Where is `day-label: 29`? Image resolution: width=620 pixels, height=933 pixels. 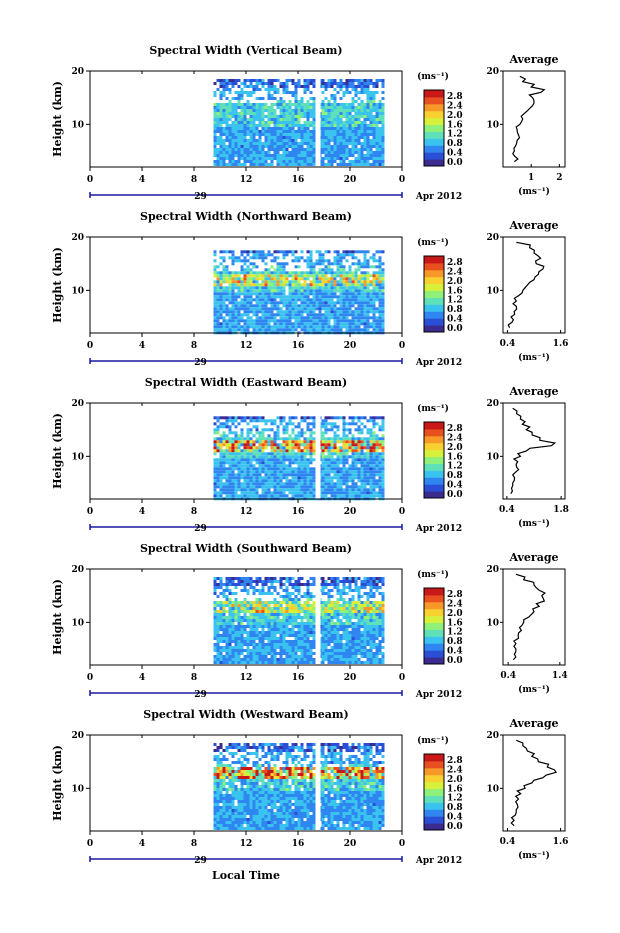
day-label: 29 is located at coordinates (200, 529).